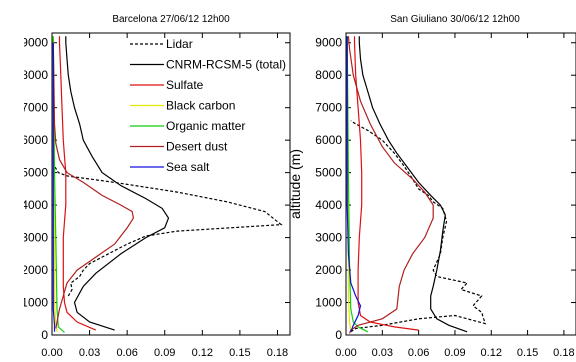 The height and width of the screenshot is (362, 576). I want to click on panel1-ytick-label: 0, so click(44, 335).